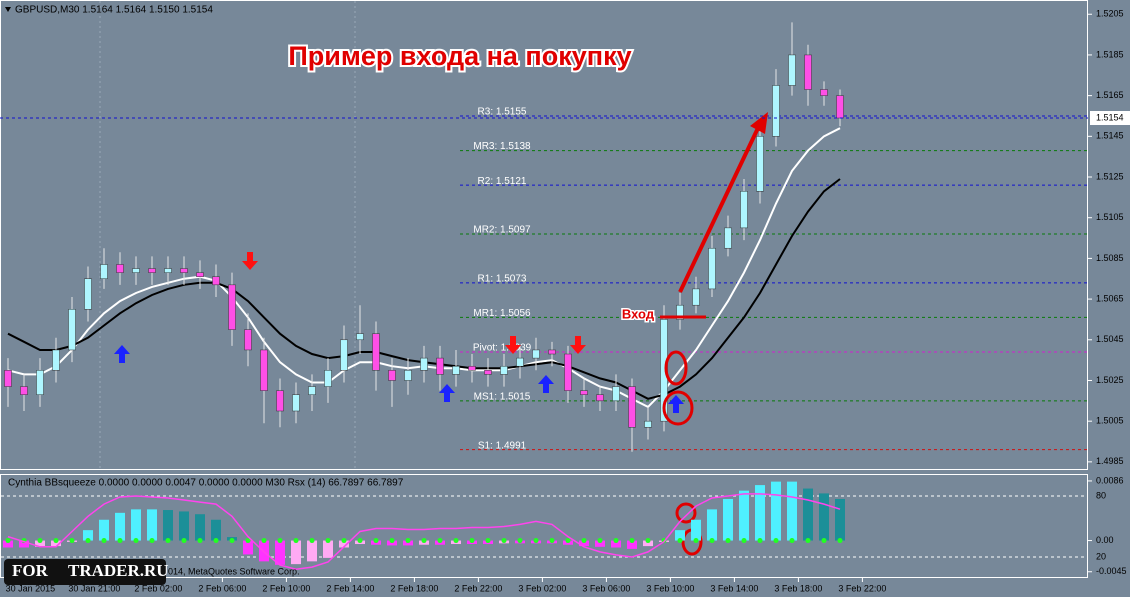 The image size is (1130, 597). Describe the element at coordinates (1110, 339) in the screenshot. I see `y-tick-label: 1.5045` at that location.